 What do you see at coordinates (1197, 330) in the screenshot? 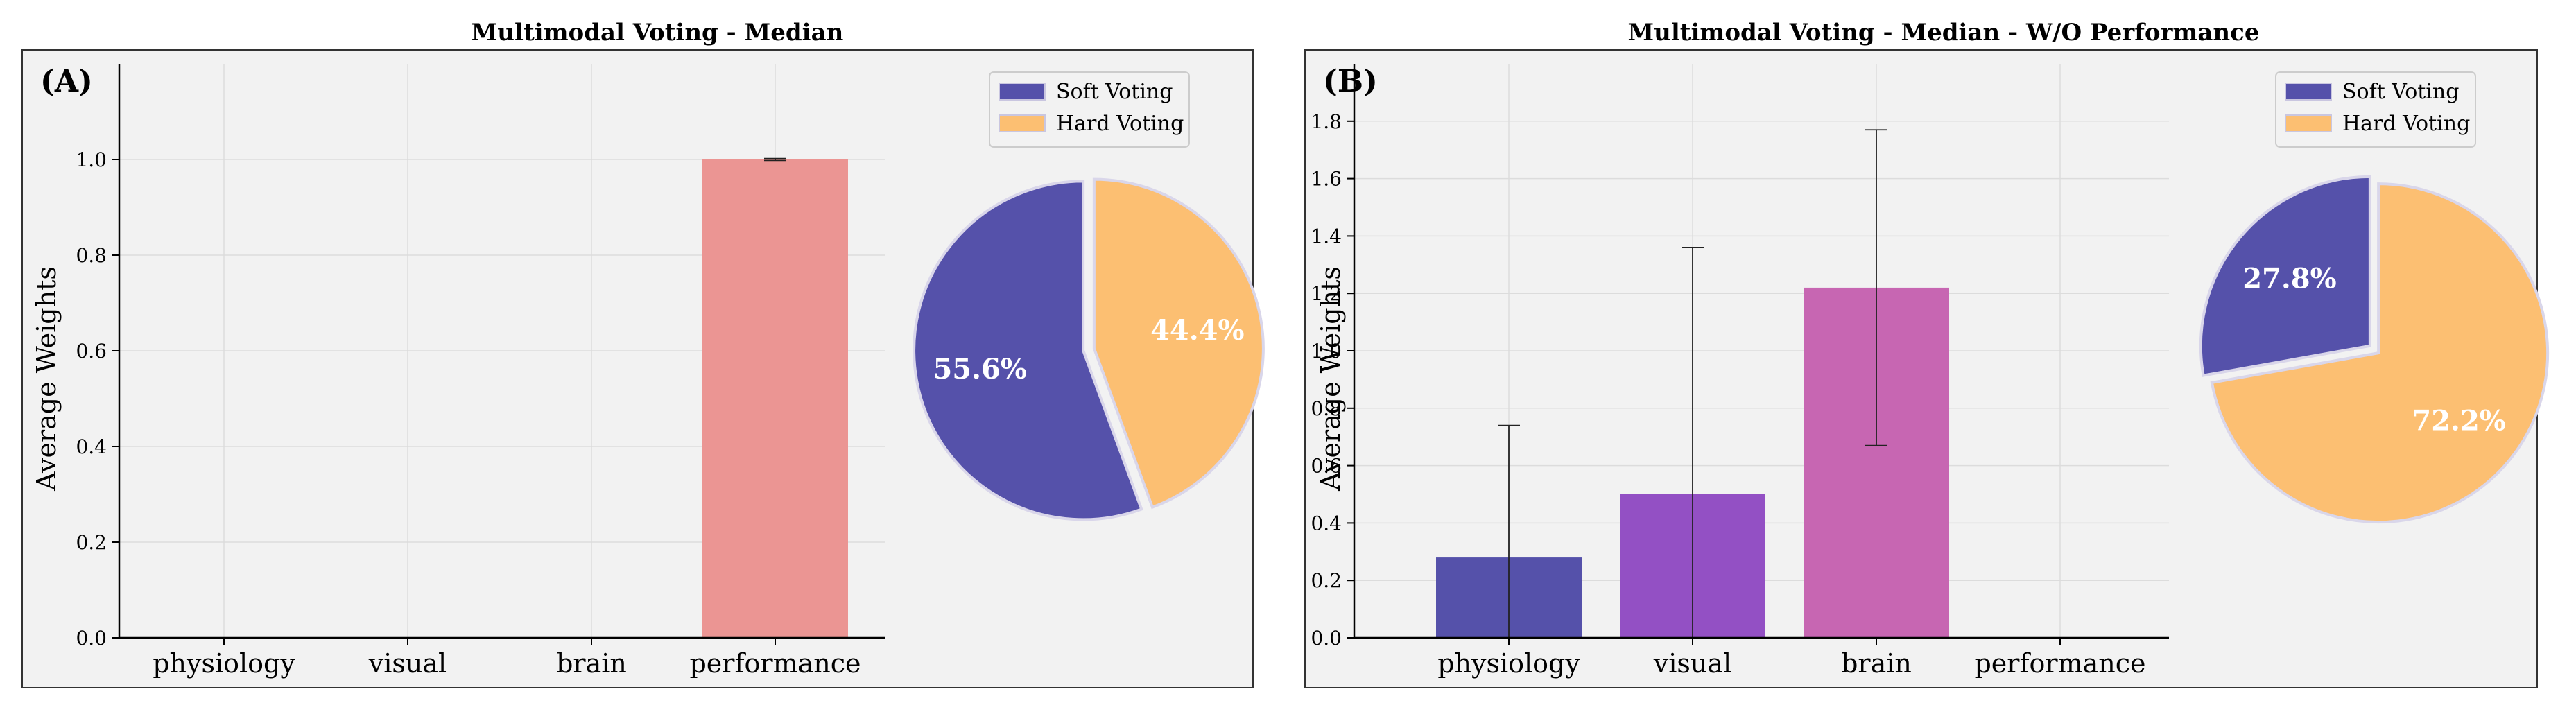
I see `pie-pct-label: 44.4%` at bounding box center [1197, 330].